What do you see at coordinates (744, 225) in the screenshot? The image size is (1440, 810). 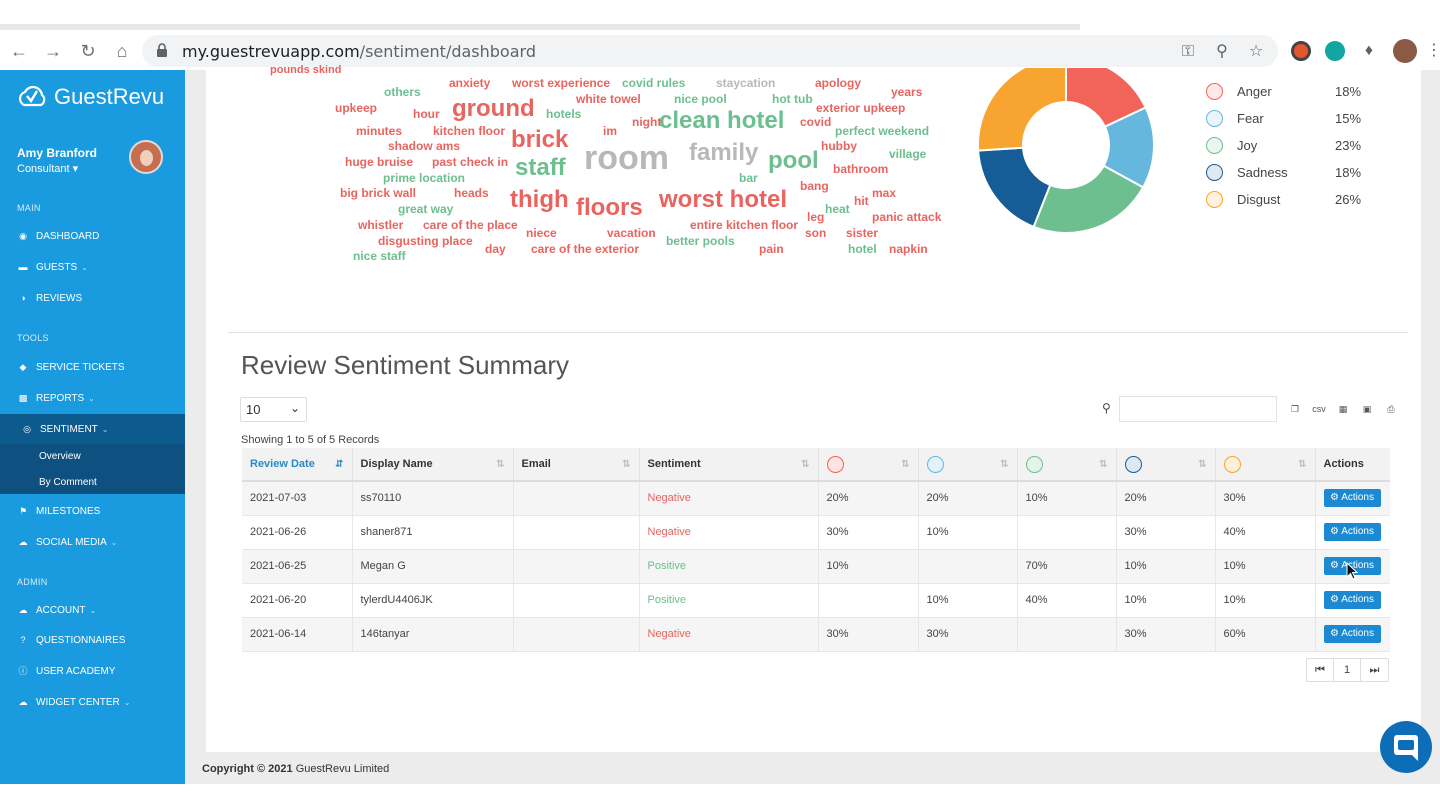 I see `word-cloud-term: entire kitchen floor` at bounding box center [744, 225].